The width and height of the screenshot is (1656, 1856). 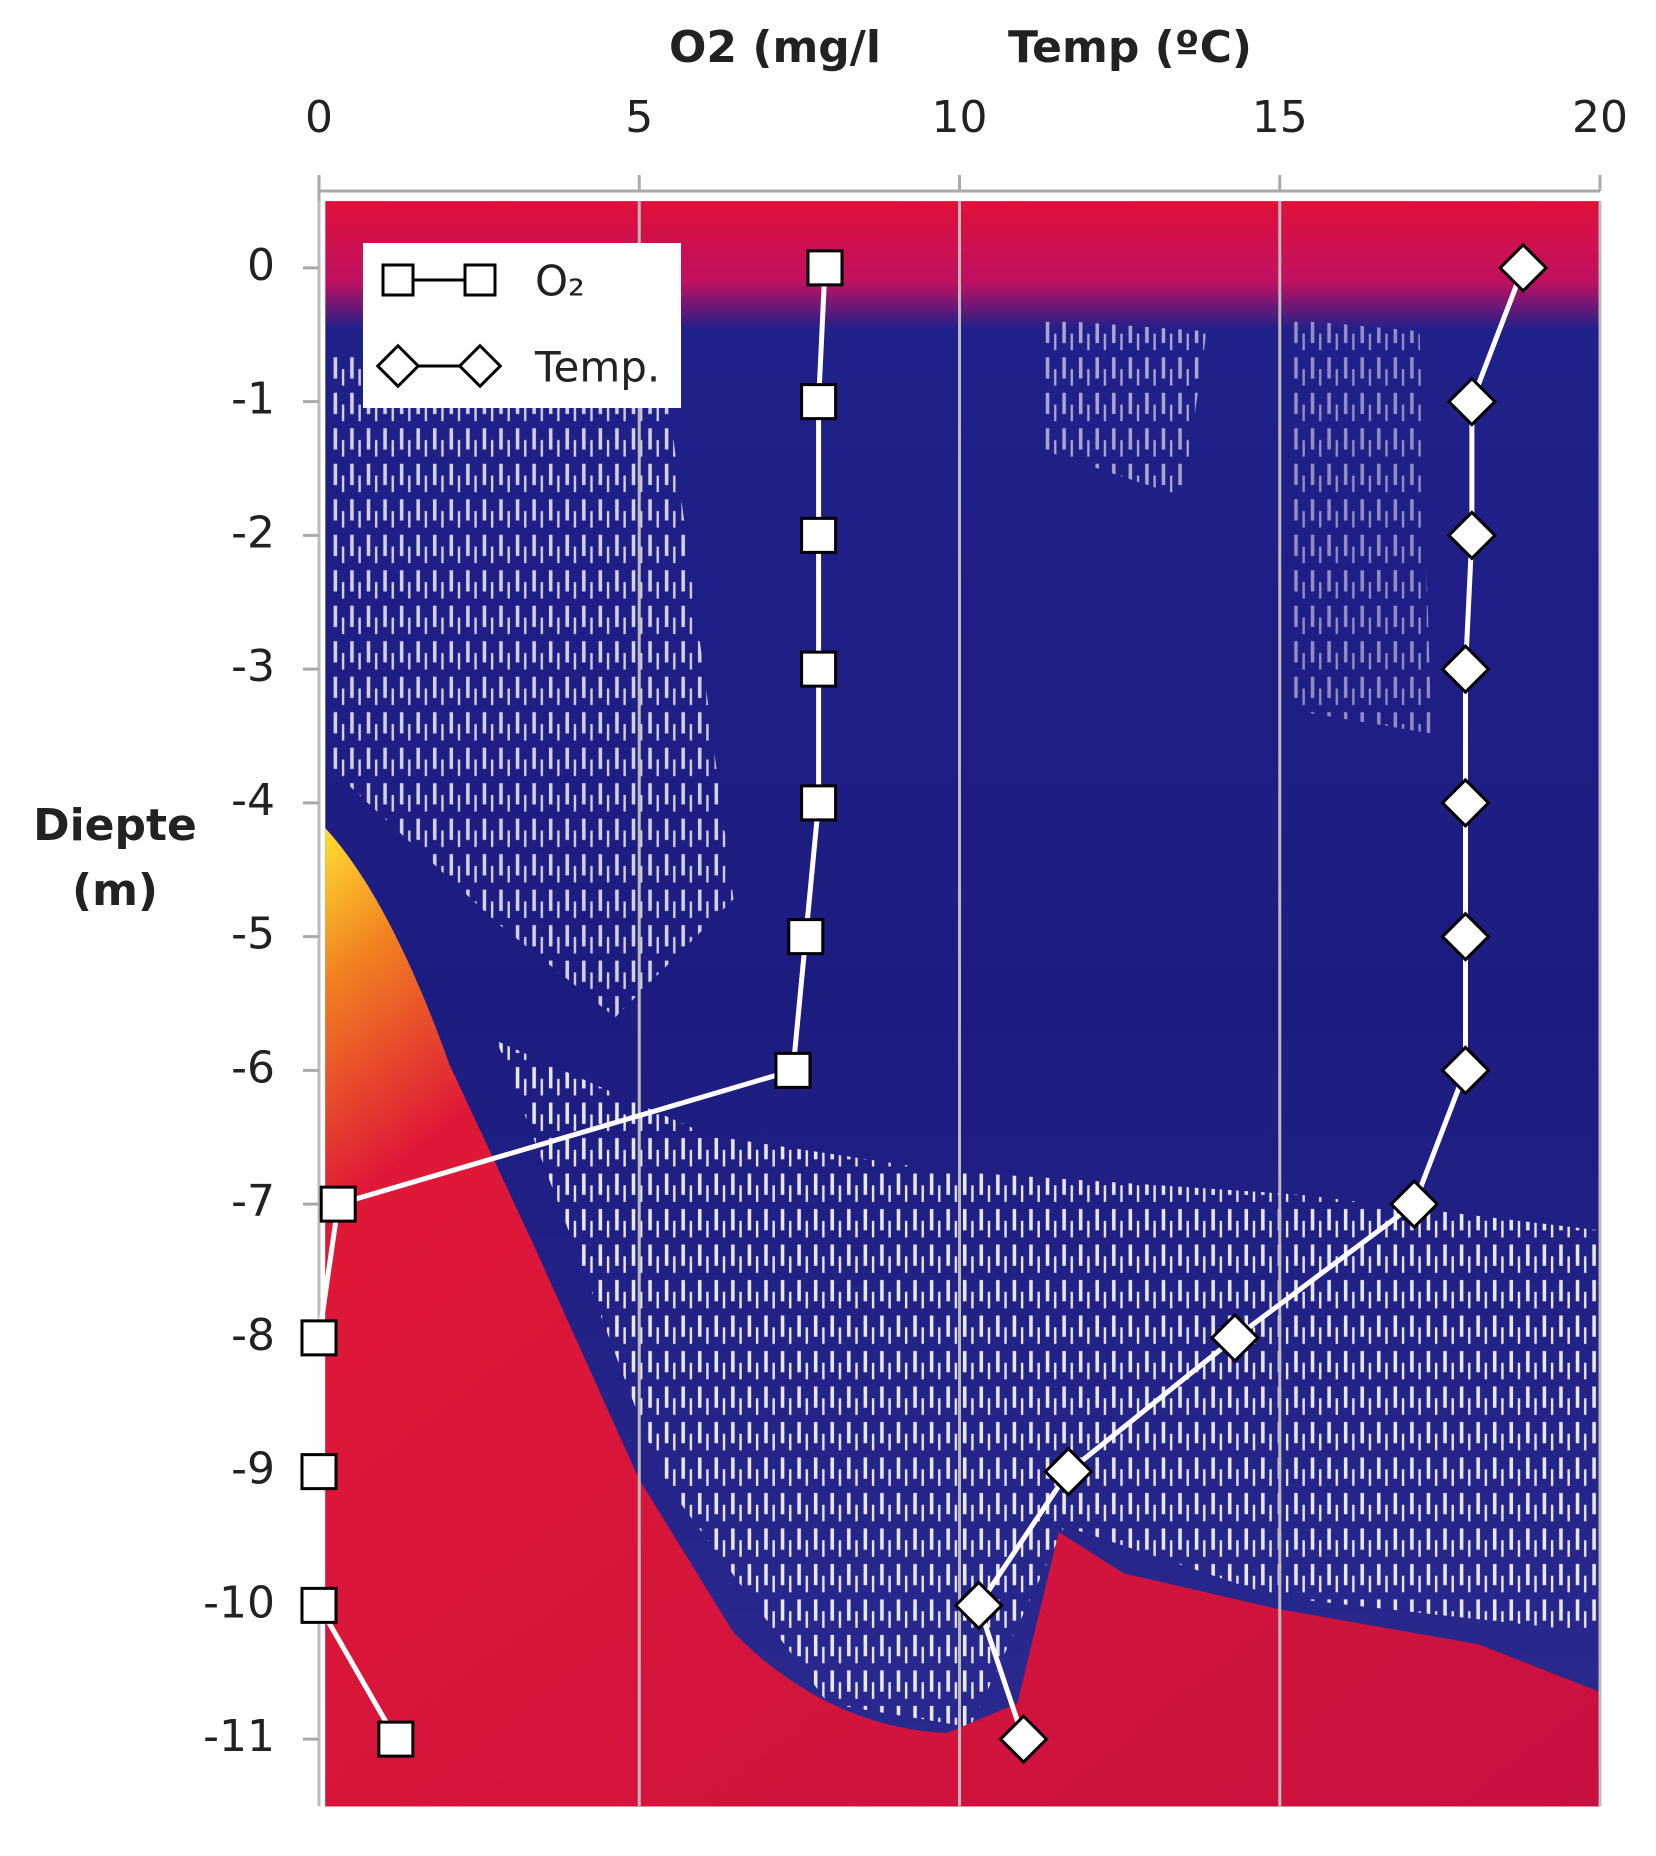 What do you see at coordinates (560, 281) in the screenshot?
I see `legend-label: O₂` at bounding box center [560, 281].